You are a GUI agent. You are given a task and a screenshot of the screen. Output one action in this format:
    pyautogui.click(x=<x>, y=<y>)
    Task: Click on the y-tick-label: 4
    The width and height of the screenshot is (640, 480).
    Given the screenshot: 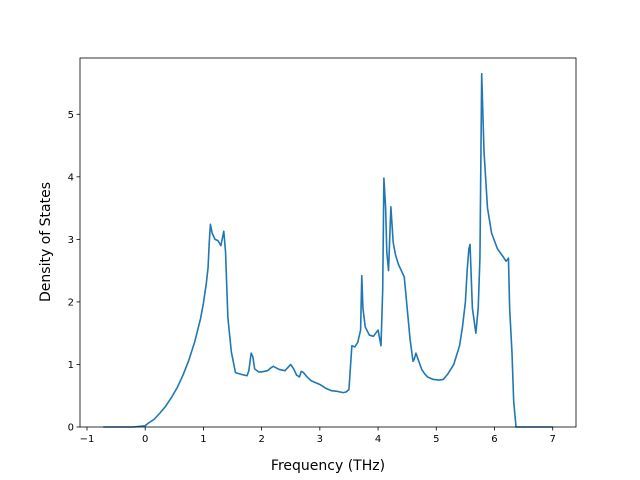 What is the action you would take?
    pyautogui.click(x=71, y=177)
    